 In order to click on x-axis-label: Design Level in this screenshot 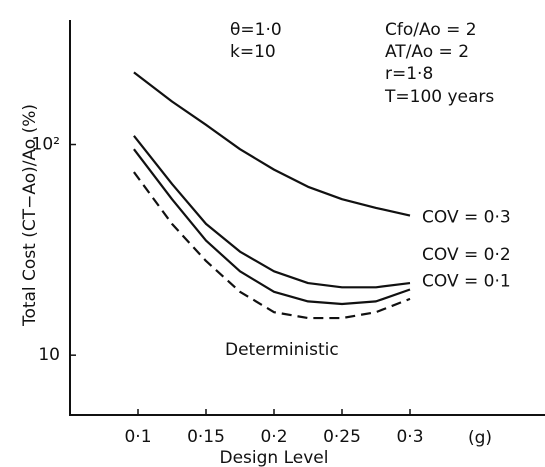, I will do `click(274, 457)`.